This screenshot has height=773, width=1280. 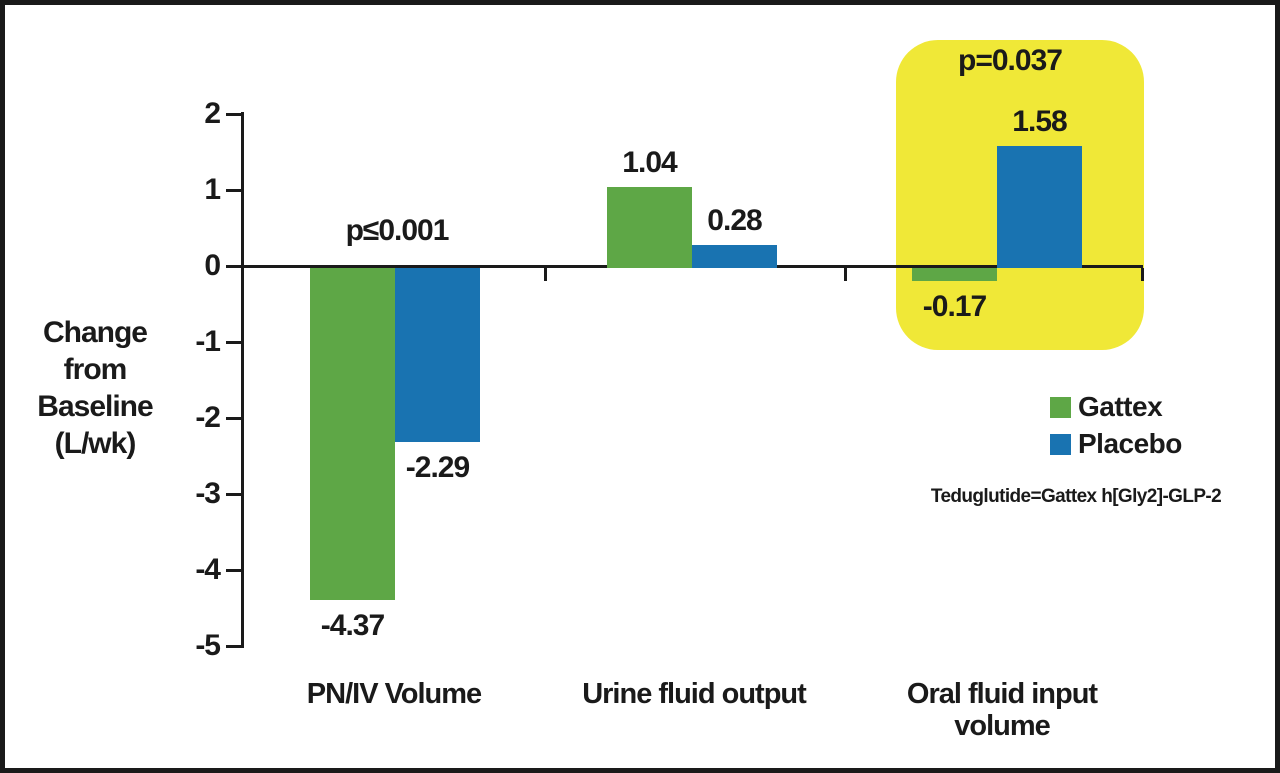 What do you see at coordinates (649, 162) in the screenshot?
I see `value-label-gattex-1: 1.04` at bounding box center [649, 162].